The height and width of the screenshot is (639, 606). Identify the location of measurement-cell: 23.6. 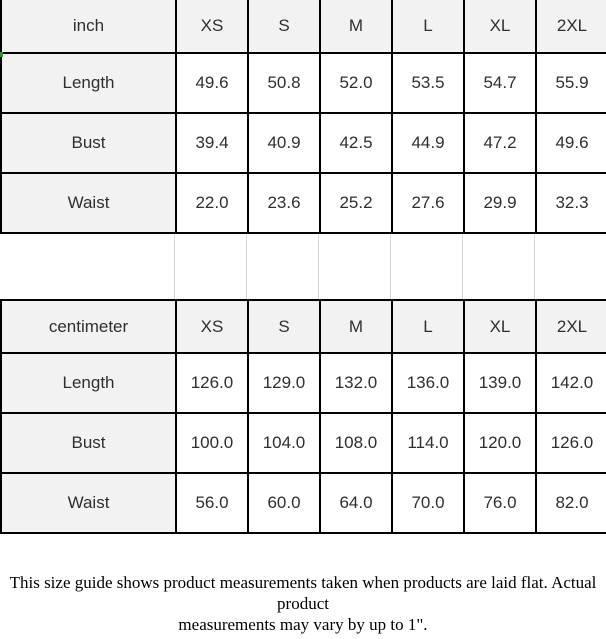
(284, 203).